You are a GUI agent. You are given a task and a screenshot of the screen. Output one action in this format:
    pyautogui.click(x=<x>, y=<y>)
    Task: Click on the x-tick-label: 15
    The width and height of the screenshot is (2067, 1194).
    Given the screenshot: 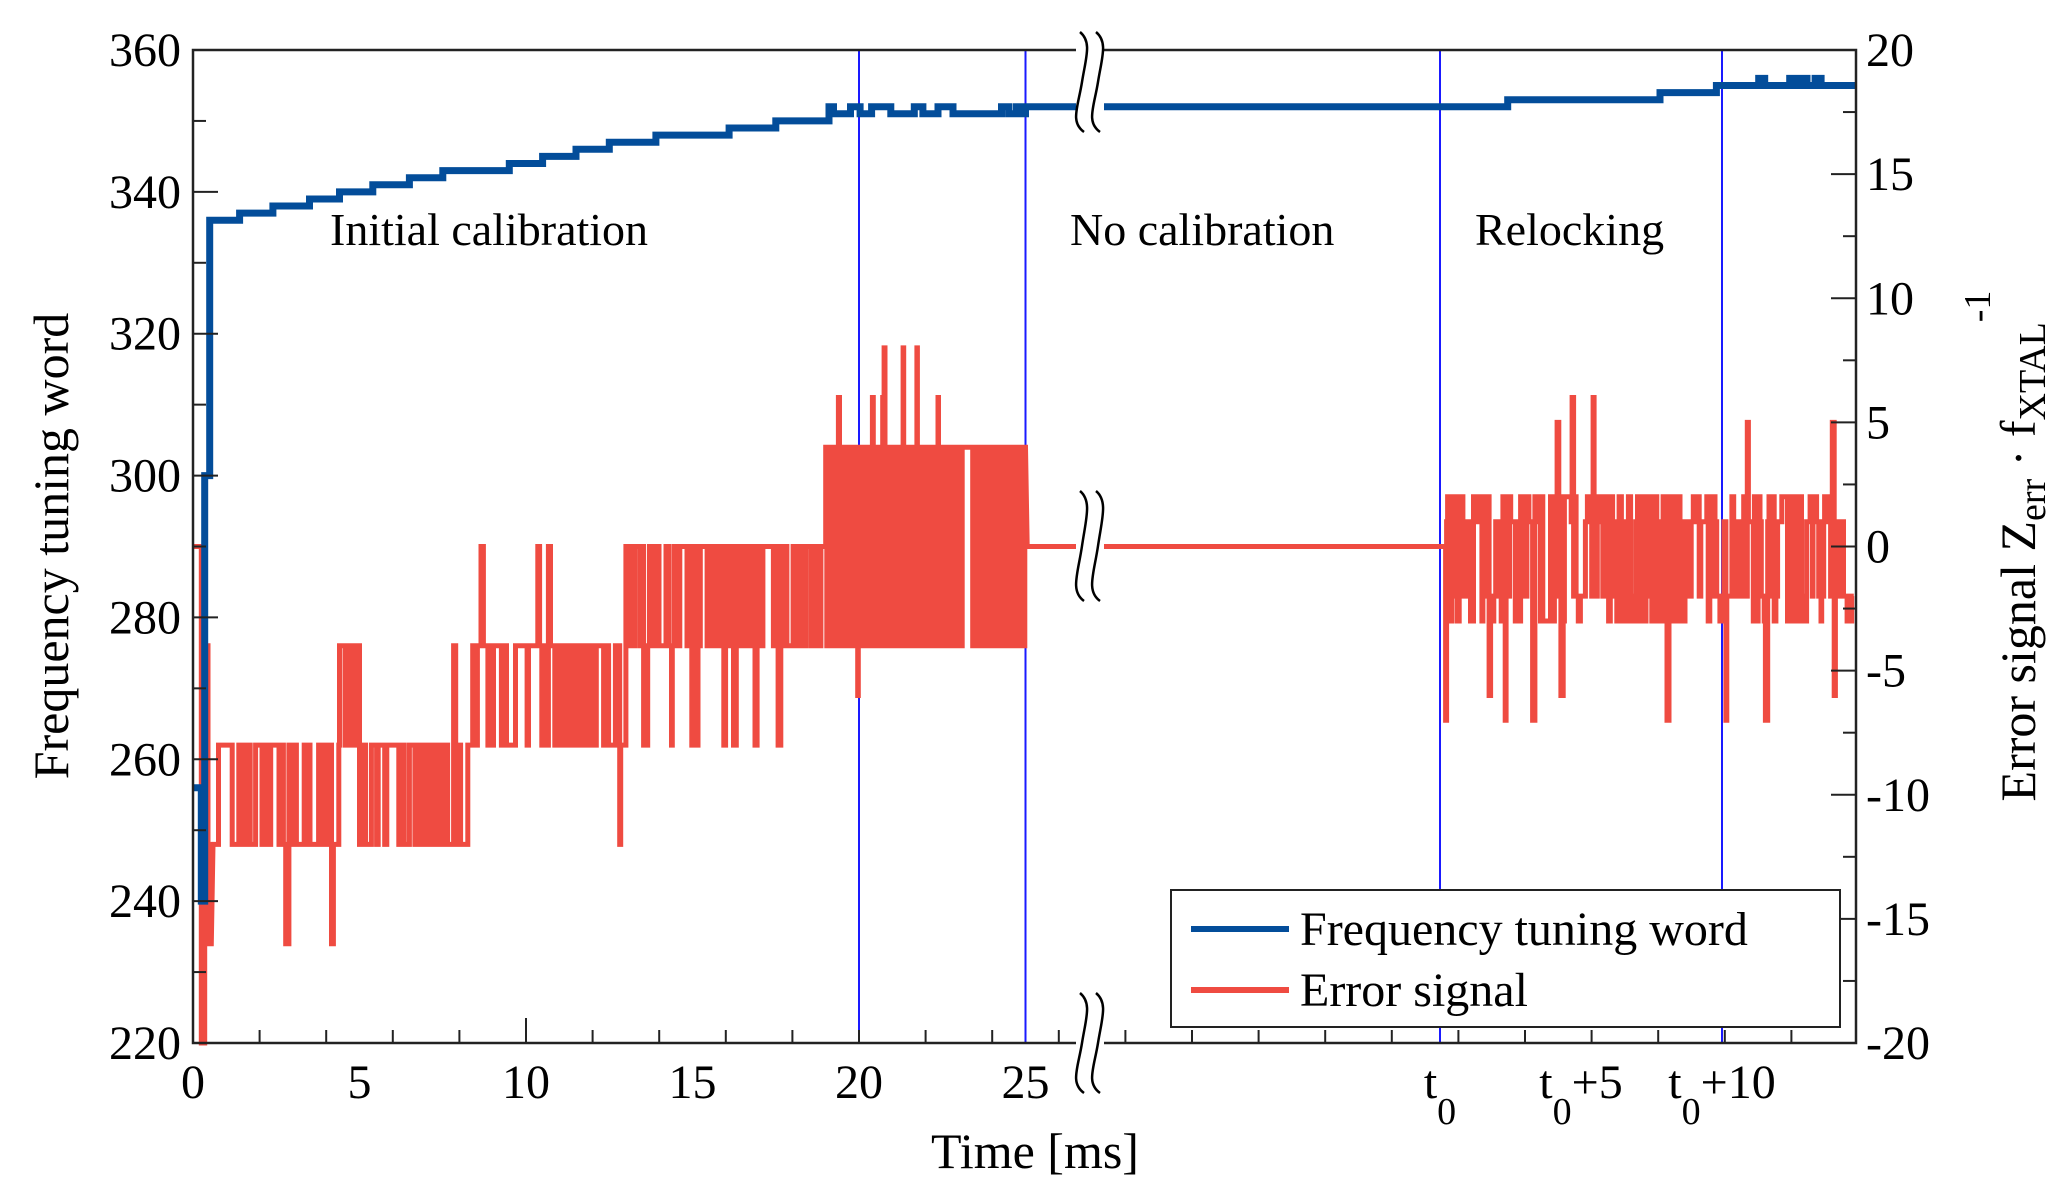 What is the action you would take?
    pyautogui.click(x=693, y=1082)
    